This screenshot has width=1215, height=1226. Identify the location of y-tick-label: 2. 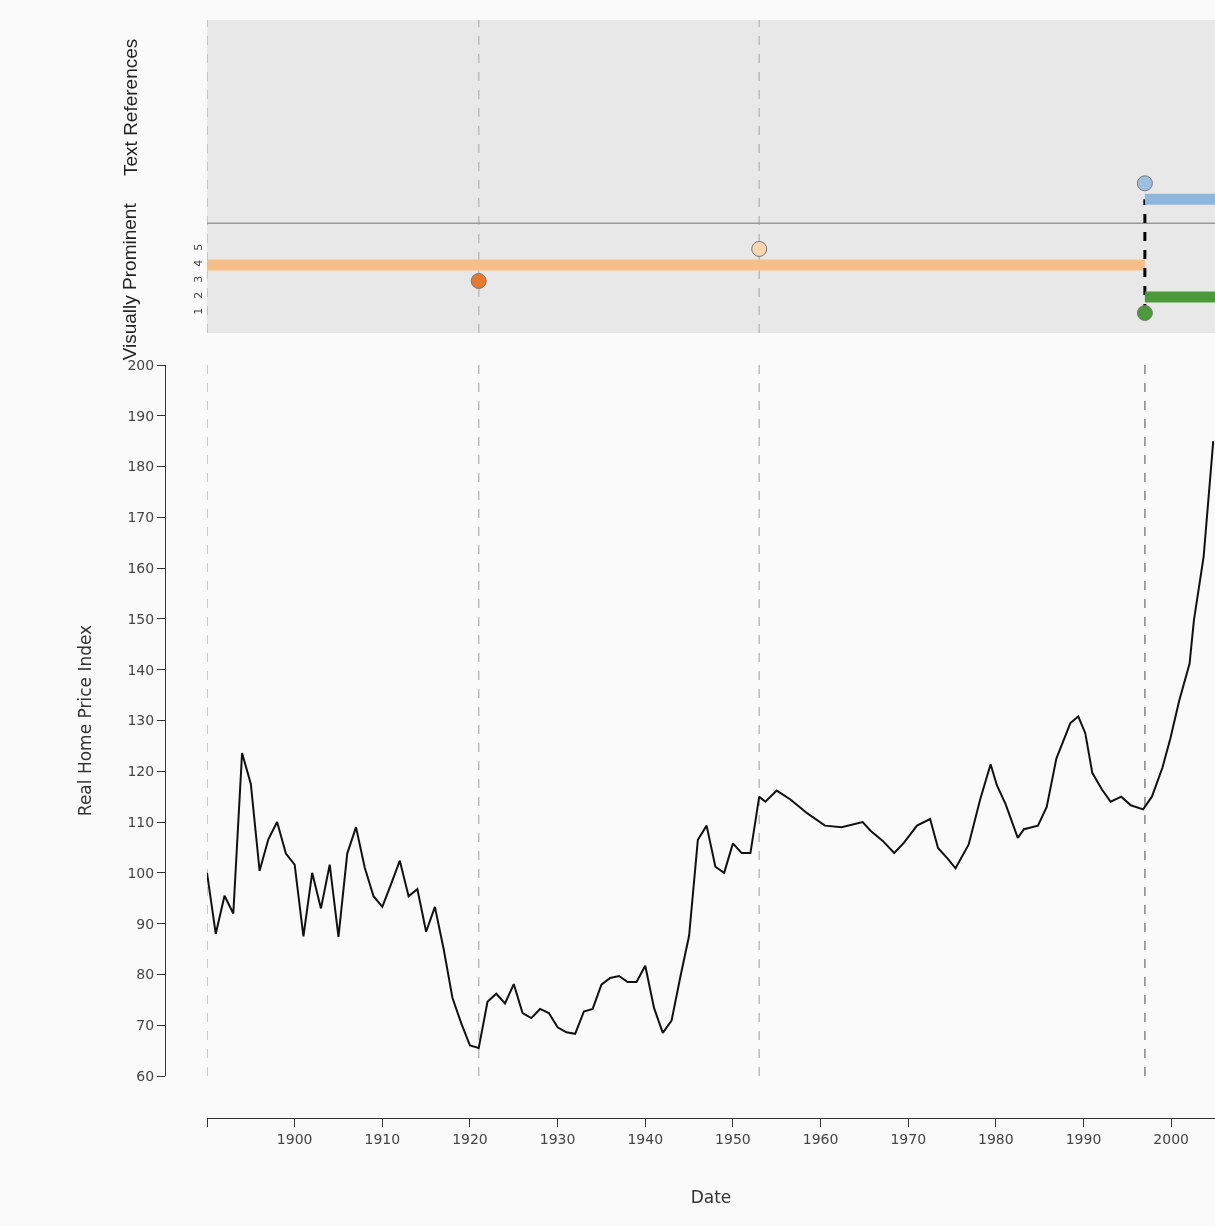
(198, 295).